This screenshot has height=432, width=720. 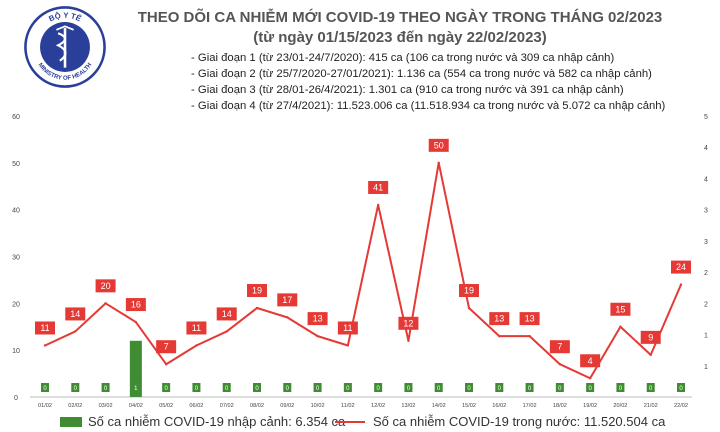 What do you see at coordinates (16, 258) in the screenshot?
I see `left-tick-label: 30` at bounding box center [16, 258].